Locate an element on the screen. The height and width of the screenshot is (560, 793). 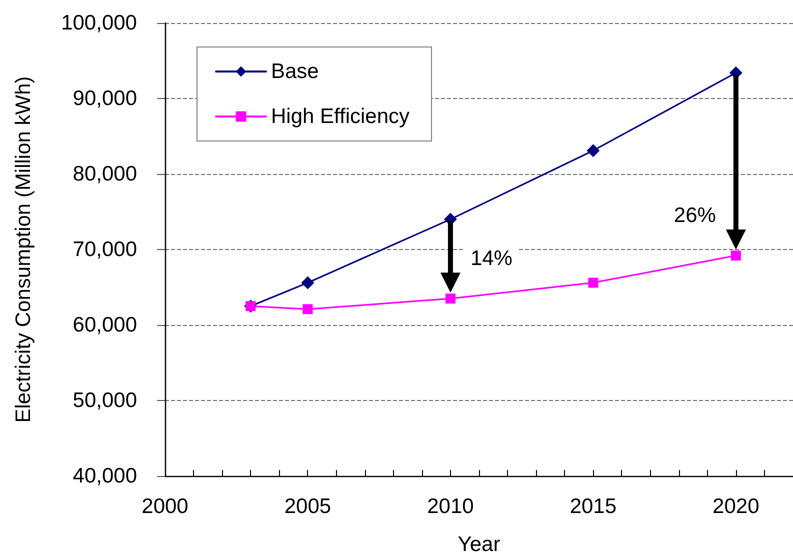
x-tick-label: 2005 is located at coordinates (308, 506).